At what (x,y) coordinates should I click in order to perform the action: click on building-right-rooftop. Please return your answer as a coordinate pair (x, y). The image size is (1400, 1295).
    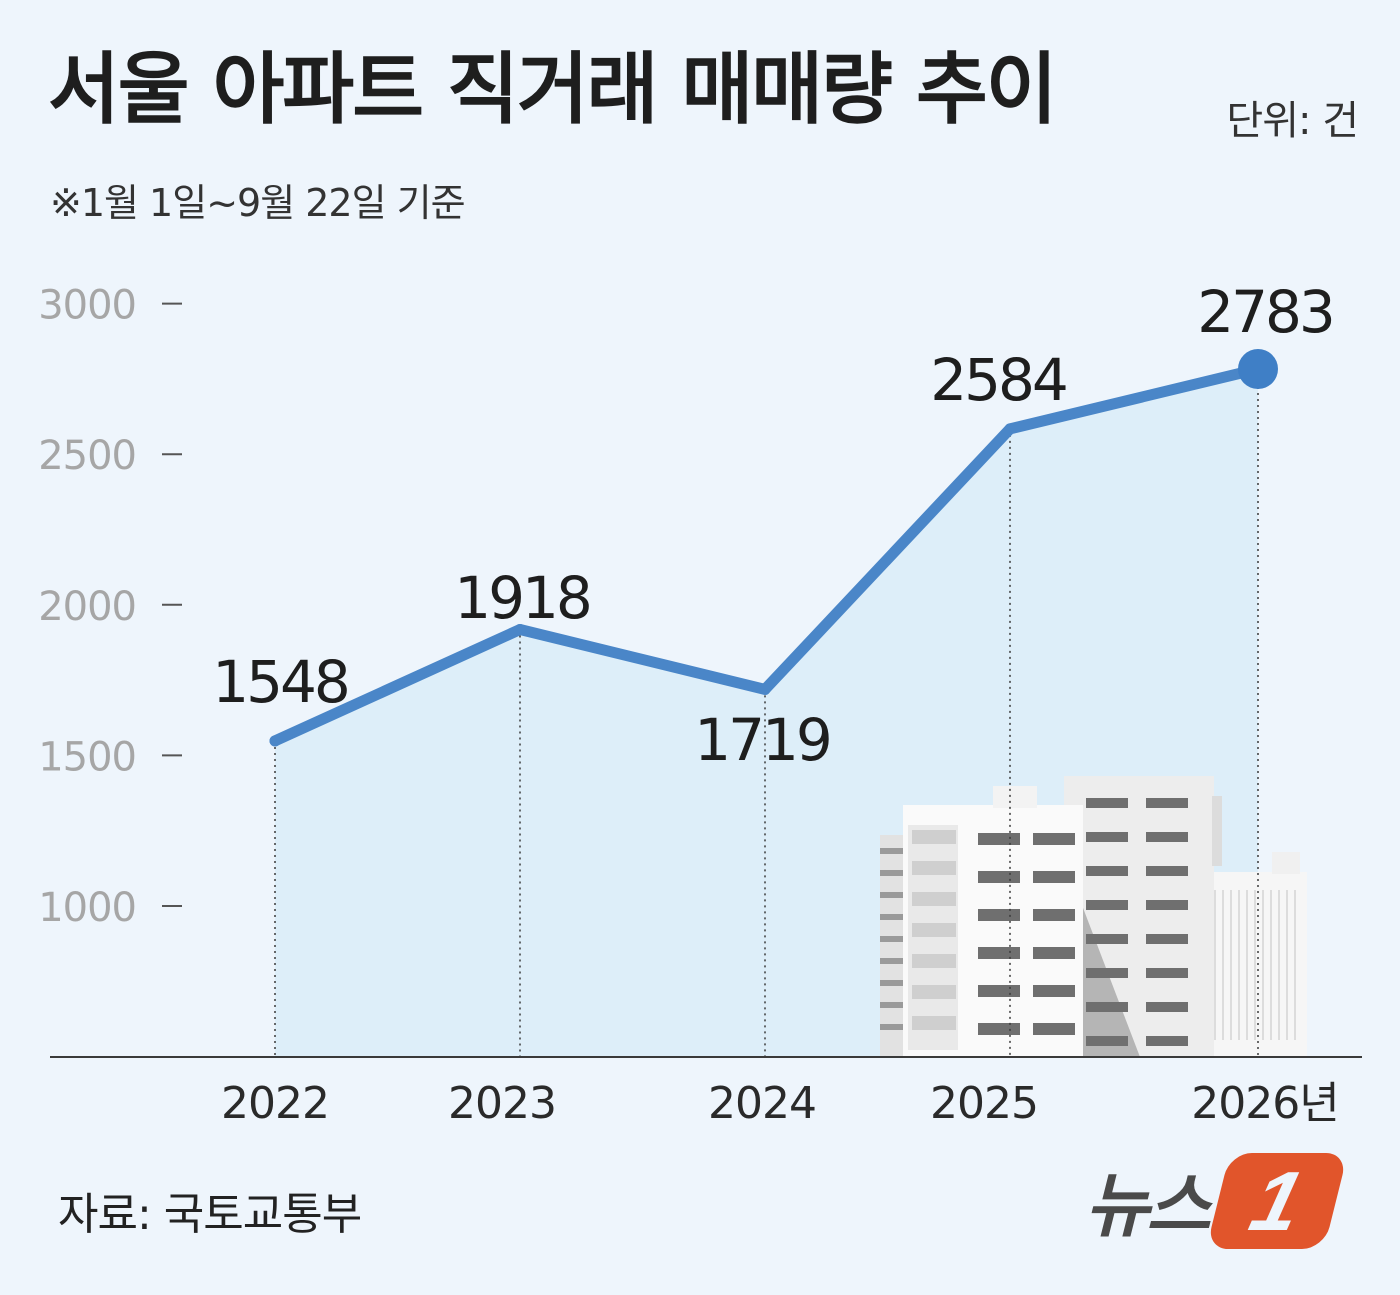
    Looking at the image, I should click on (1286, 863).